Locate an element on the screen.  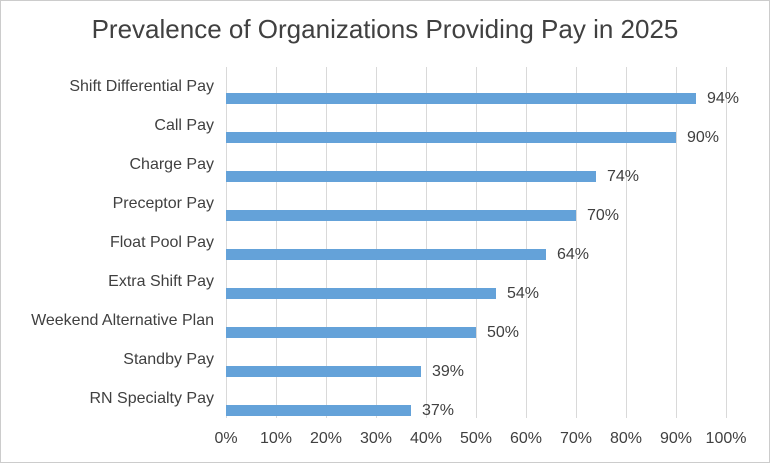
category-label: Weekend Alternative Plan is located at coordinates (122, 320).